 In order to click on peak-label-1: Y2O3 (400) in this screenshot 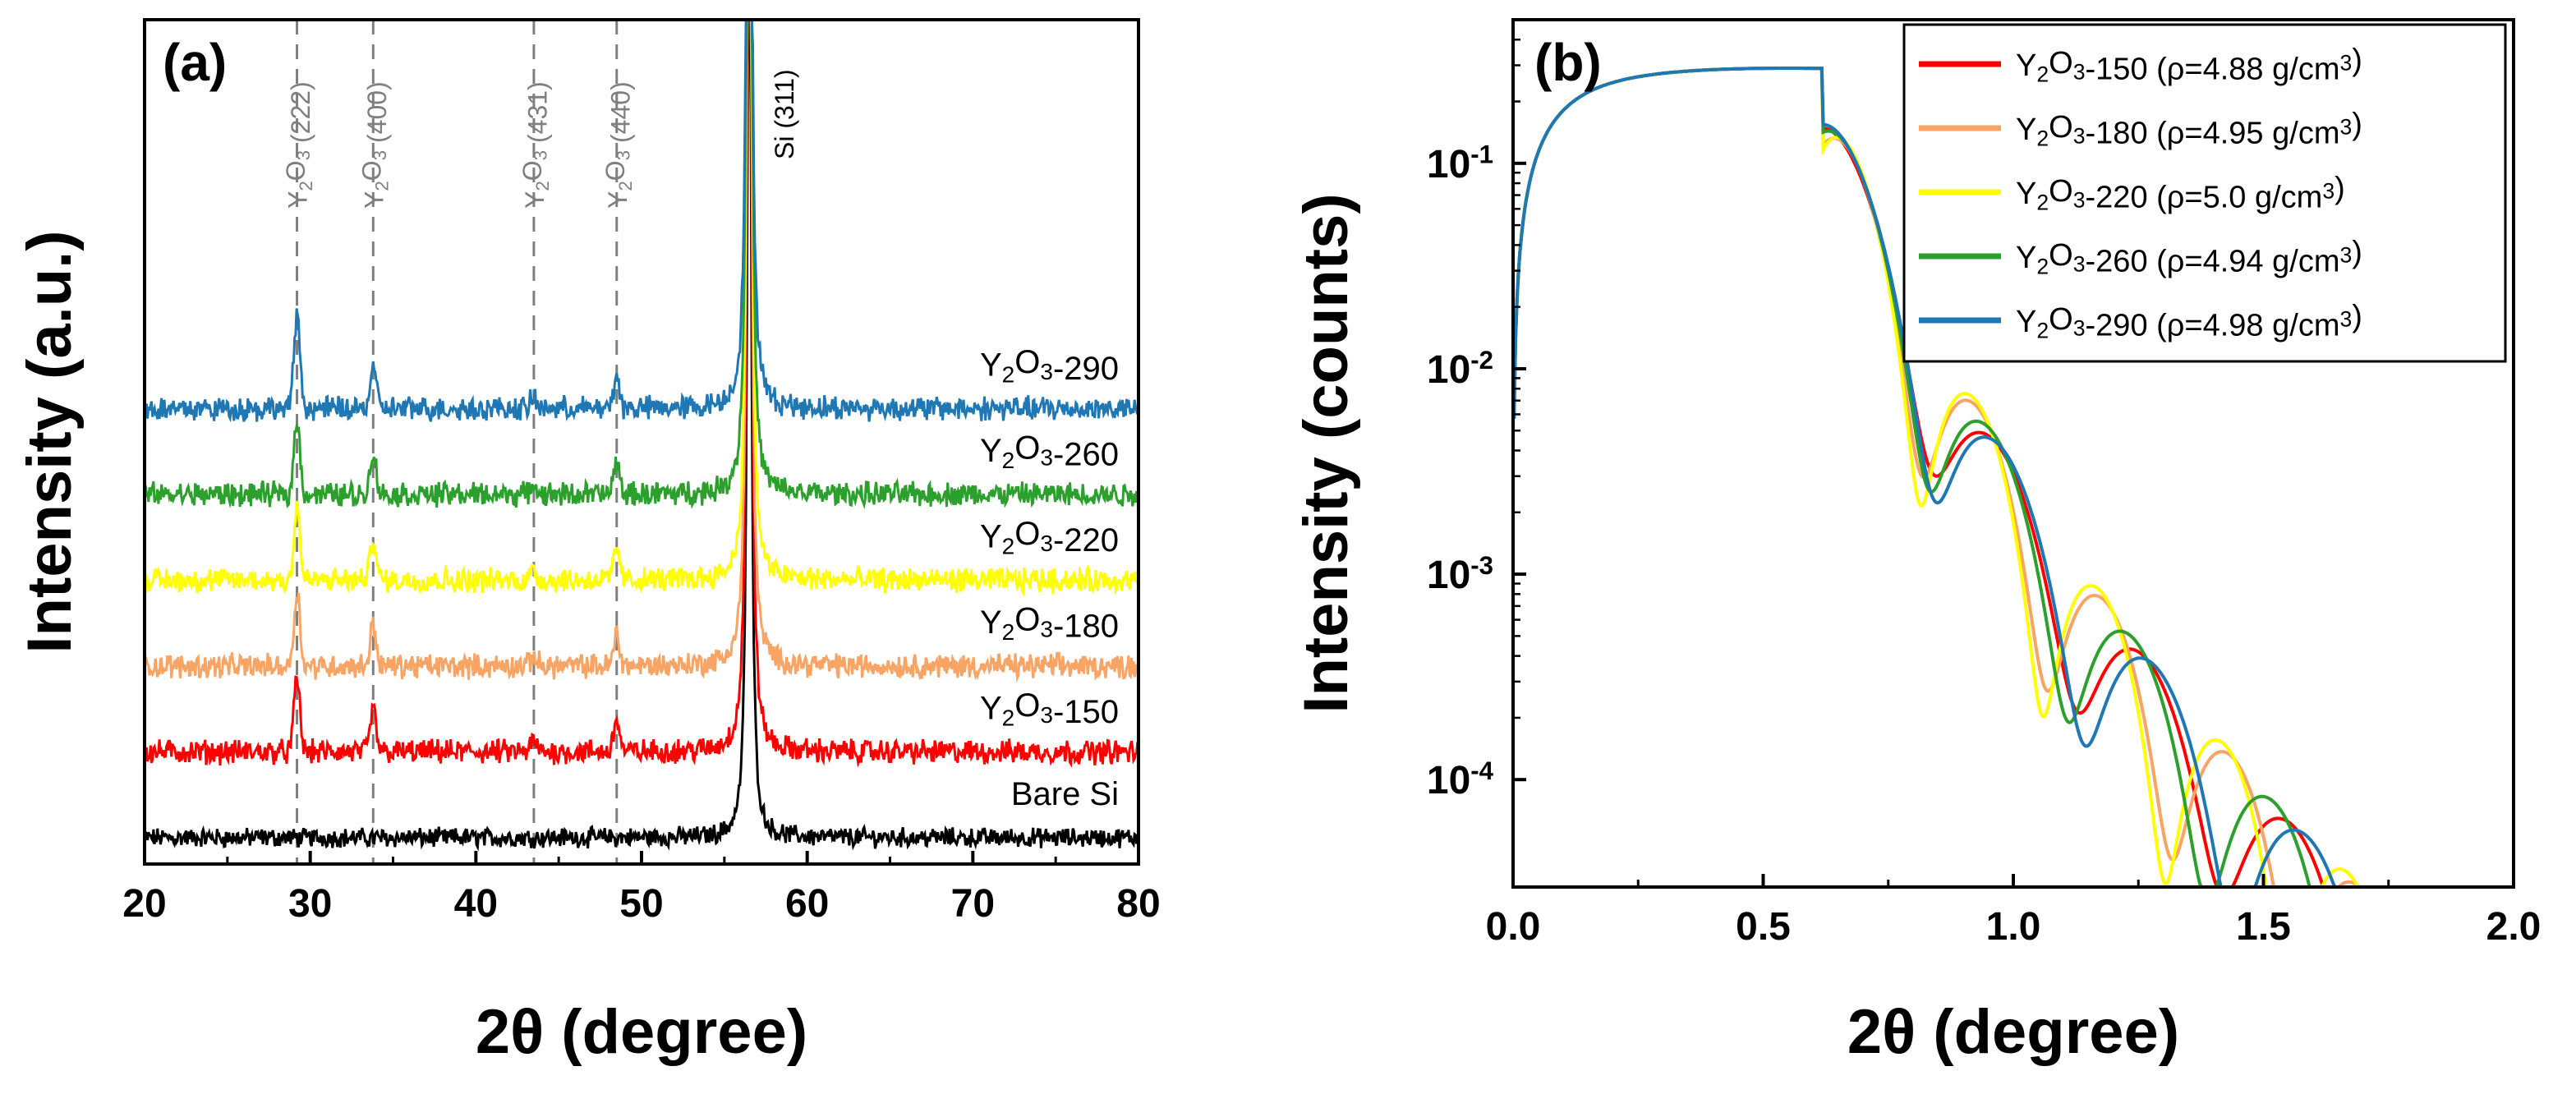, I will do `click(375, 145)`.